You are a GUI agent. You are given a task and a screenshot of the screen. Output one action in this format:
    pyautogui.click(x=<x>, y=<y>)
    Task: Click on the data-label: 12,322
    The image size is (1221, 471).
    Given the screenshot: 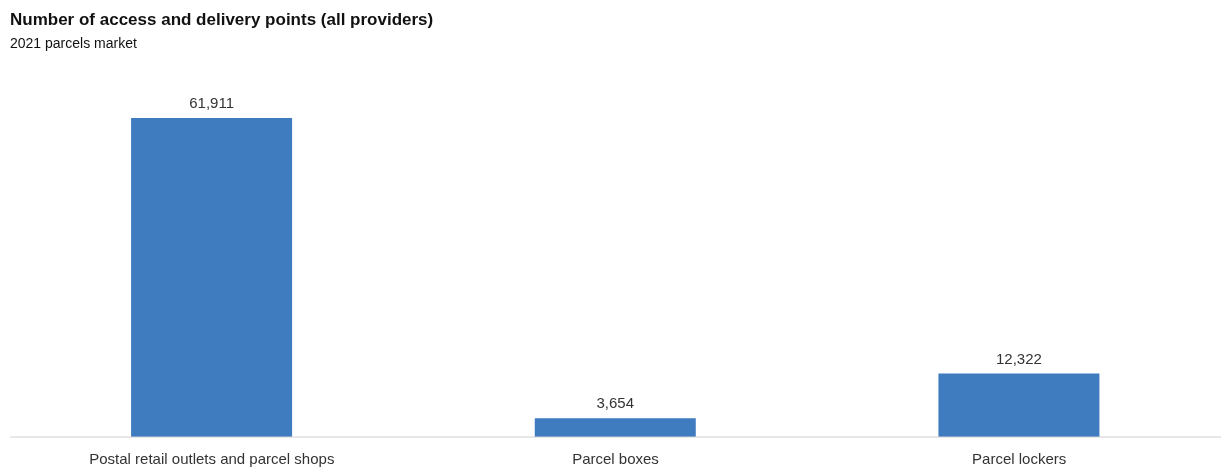 What is the action you would take?
    pyautogui.click(x=1018, y=358)
    